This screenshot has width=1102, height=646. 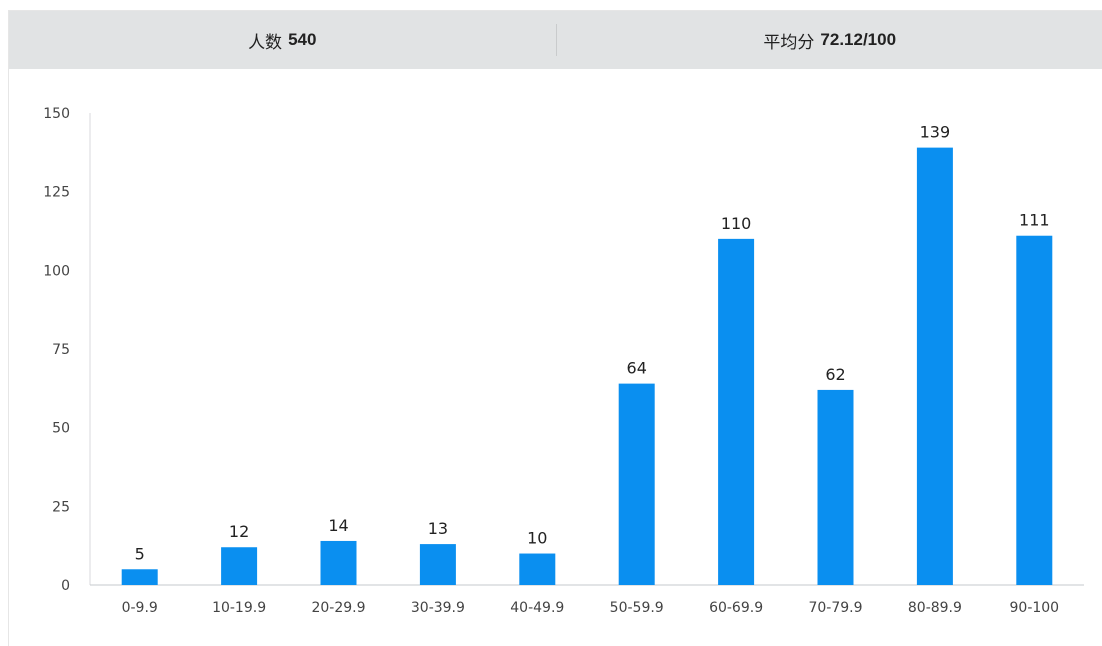 I want to click on x-tick-label: 10-19.9, so click(x=239, y=608).